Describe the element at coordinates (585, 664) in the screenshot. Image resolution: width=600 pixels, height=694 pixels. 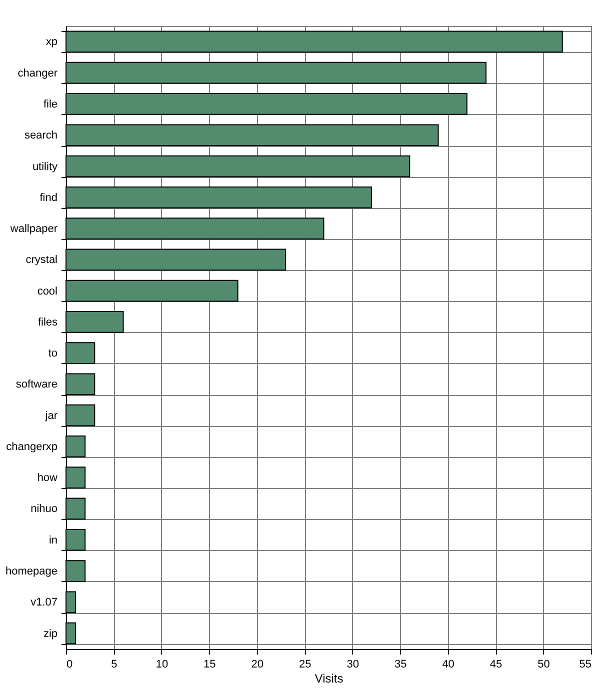
I see `x-tick-label: 55` at that location.